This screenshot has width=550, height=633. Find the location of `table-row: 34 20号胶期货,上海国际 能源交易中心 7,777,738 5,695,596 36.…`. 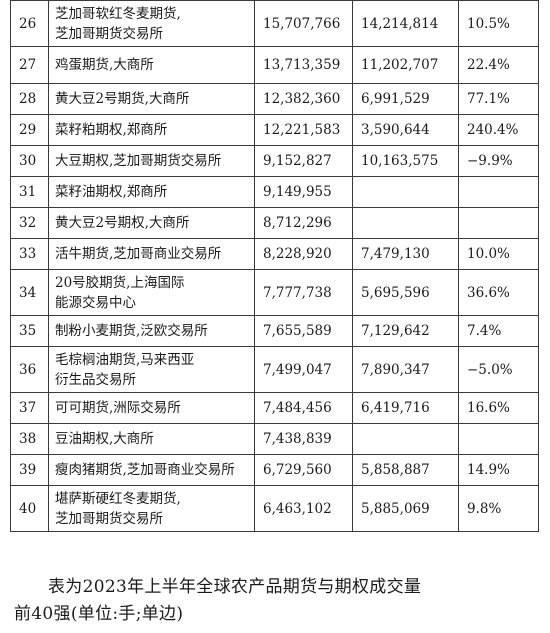

table-row: 34 20号胶期货,上海国际 能源交易中心 7,777,738 5,695,596 36.… is located at coordinates (274, 292).